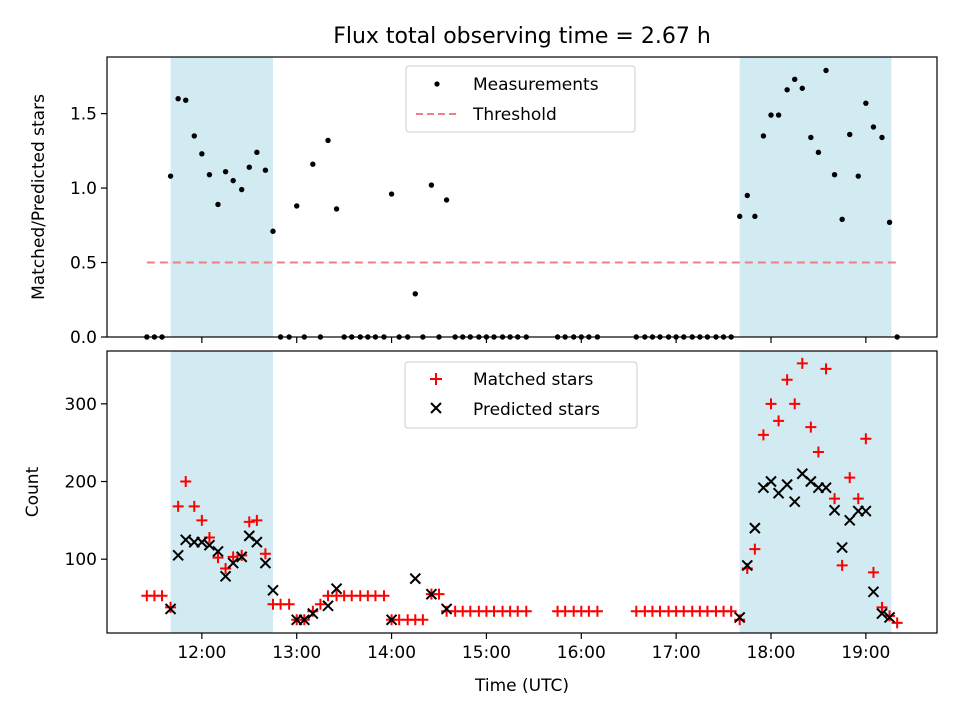 The width and height of the screenshot is (960, 720). I want to click on x-tick-label: 15:00, so click(486, 653).